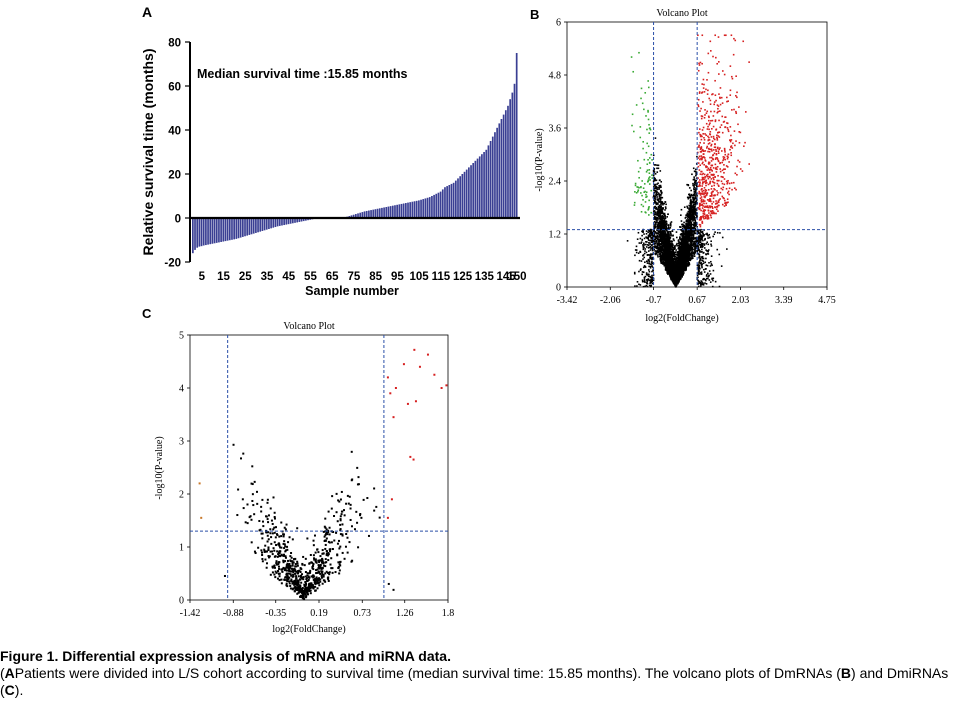 This screenshot has width=974, height=723. I want to click on panel-a-y-label: Relative survival time (months), so click(148, 152).